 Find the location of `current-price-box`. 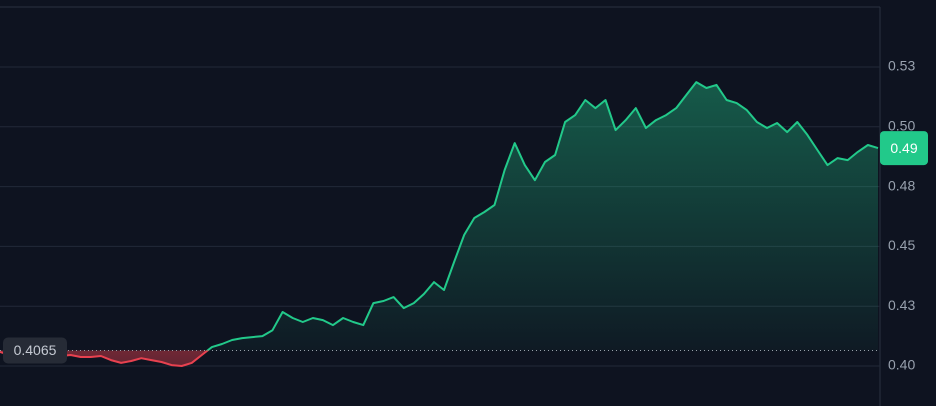

current-price-box is located at coordinates (904, 148).